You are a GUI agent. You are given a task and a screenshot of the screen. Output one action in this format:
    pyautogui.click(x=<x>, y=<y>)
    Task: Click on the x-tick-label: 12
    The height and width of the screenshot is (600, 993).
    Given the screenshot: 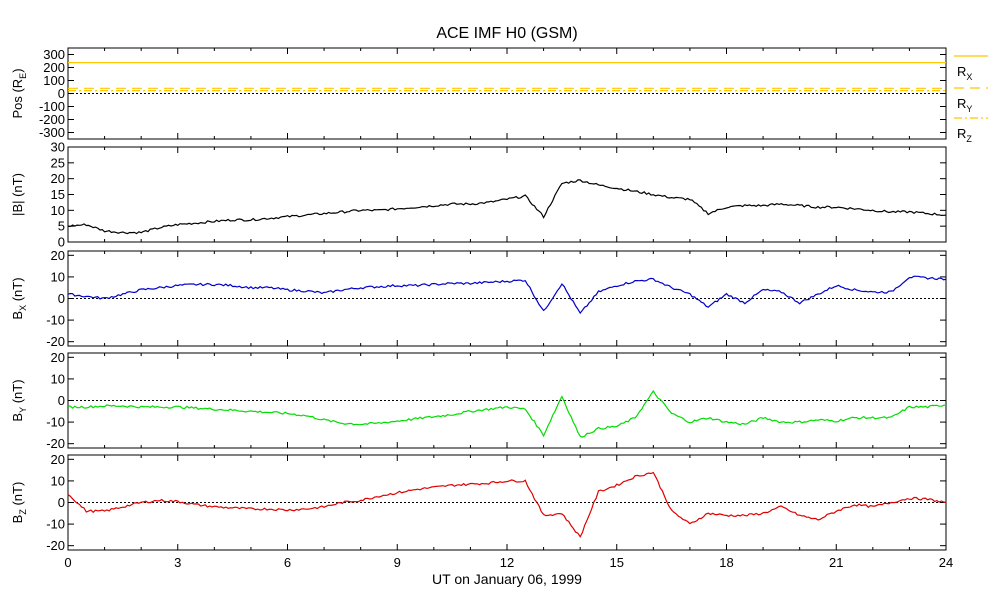 What is the action you would take?
    pyautogui.click(x=507, y=562)
    